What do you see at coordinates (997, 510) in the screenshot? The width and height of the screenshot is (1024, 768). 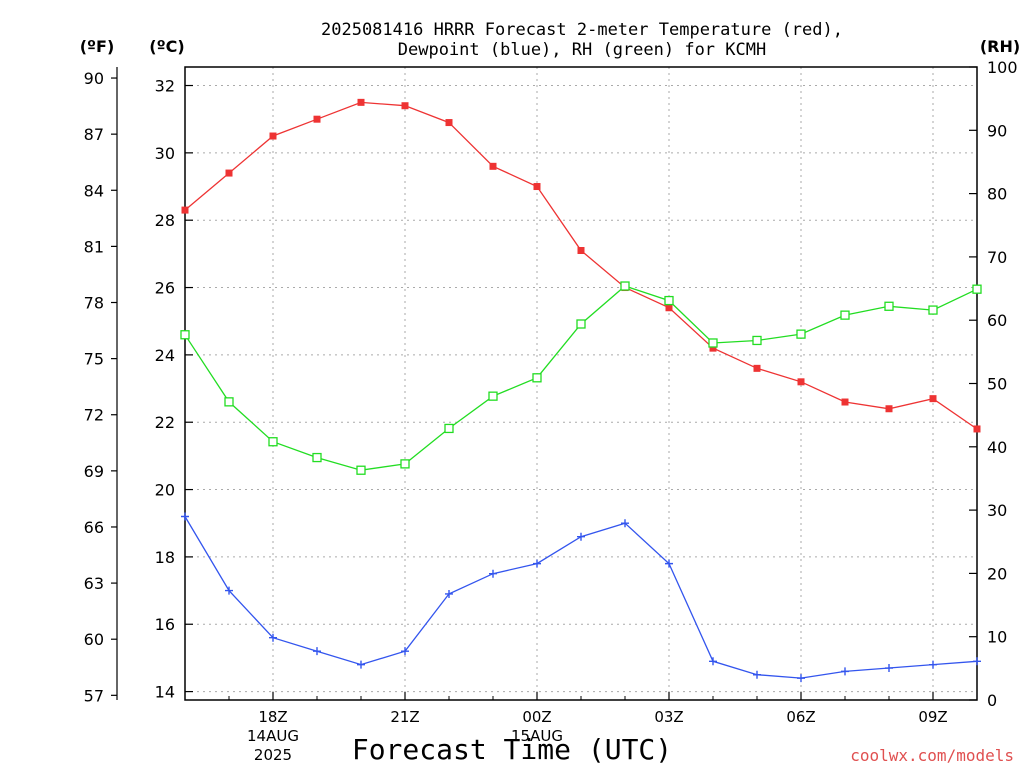 I see `rh-tick-label: 30` at bounding box center [997, 510].